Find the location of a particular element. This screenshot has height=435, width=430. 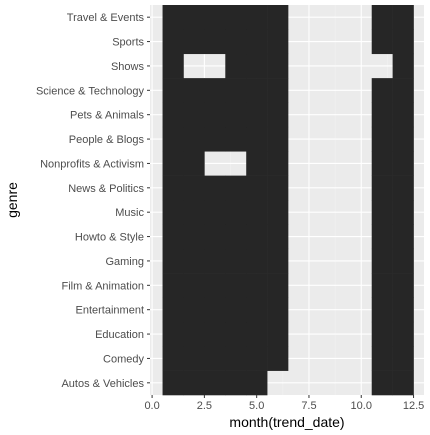

y-tick-label: Science & Technology is located at coordinates (90, 91).